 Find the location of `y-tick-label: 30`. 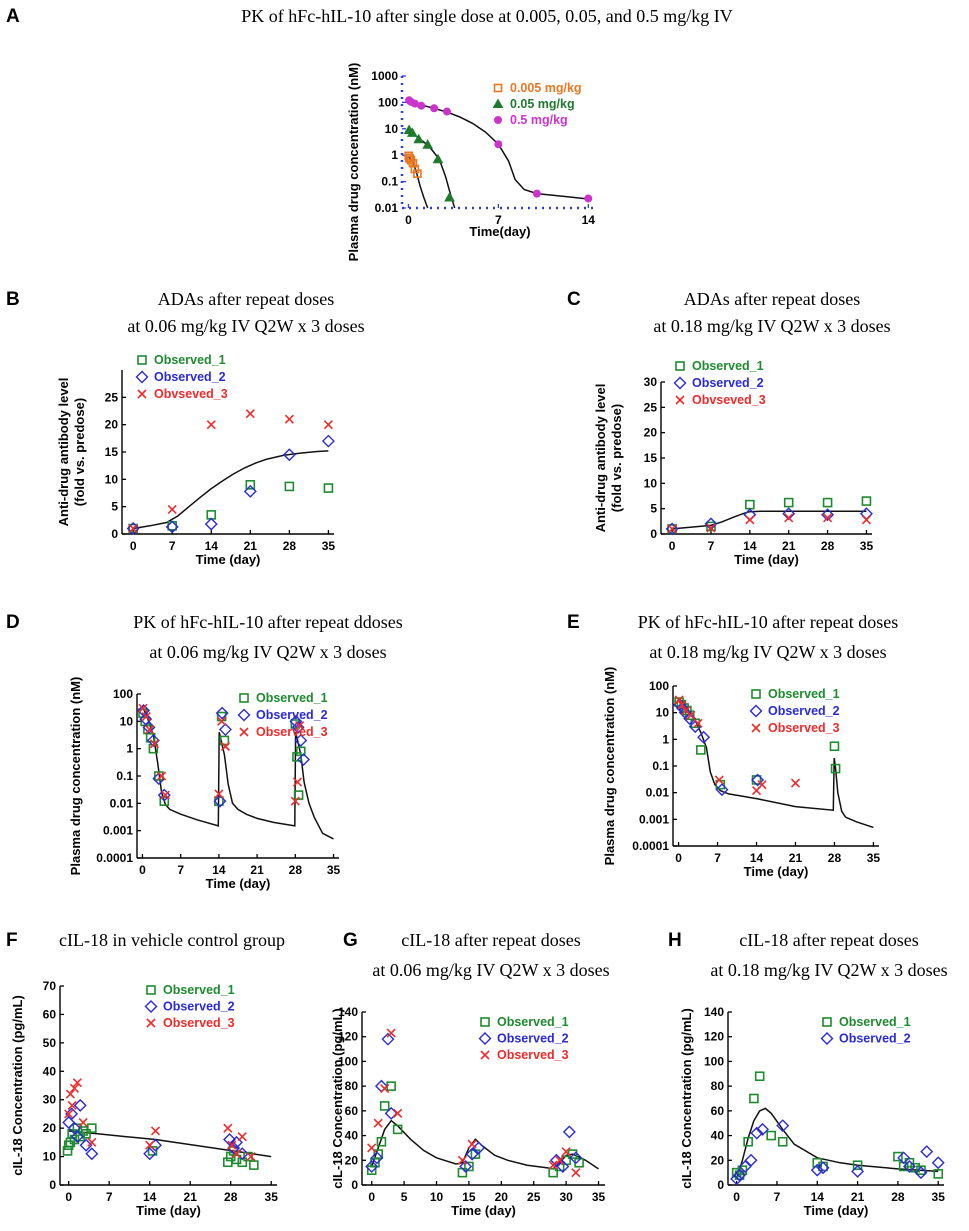

y-tick-label: 30 is located at coordinates (651, 382).